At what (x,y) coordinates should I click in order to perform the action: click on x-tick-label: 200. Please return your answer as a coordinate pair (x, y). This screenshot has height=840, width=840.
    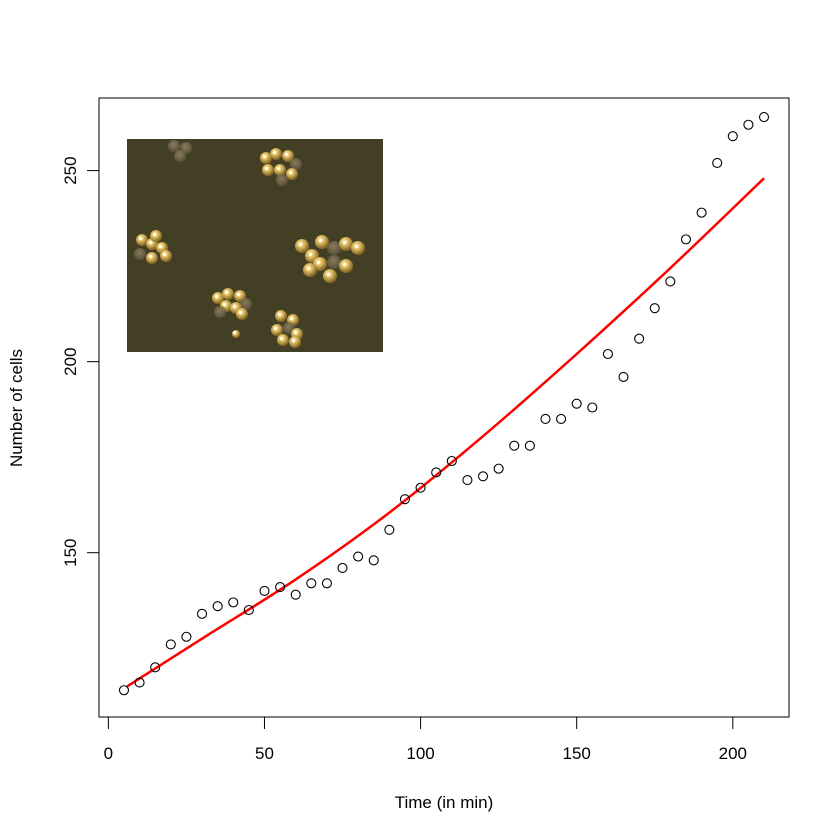
    Looking at the image, I should click on (733, 753).